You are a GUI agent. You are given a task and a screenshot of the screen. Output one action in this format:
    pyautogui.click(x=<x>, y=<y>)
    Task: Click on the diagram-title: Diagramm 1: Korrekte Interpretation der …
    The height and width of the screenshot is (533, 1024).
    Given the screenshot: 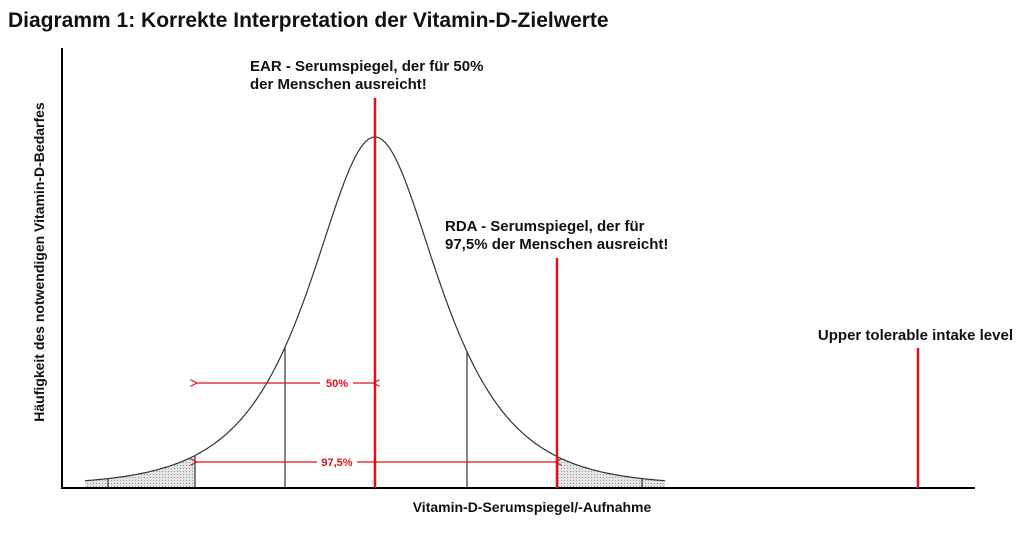 What is the action you would take?
    pyautogui.click(x=308, y=20)
    